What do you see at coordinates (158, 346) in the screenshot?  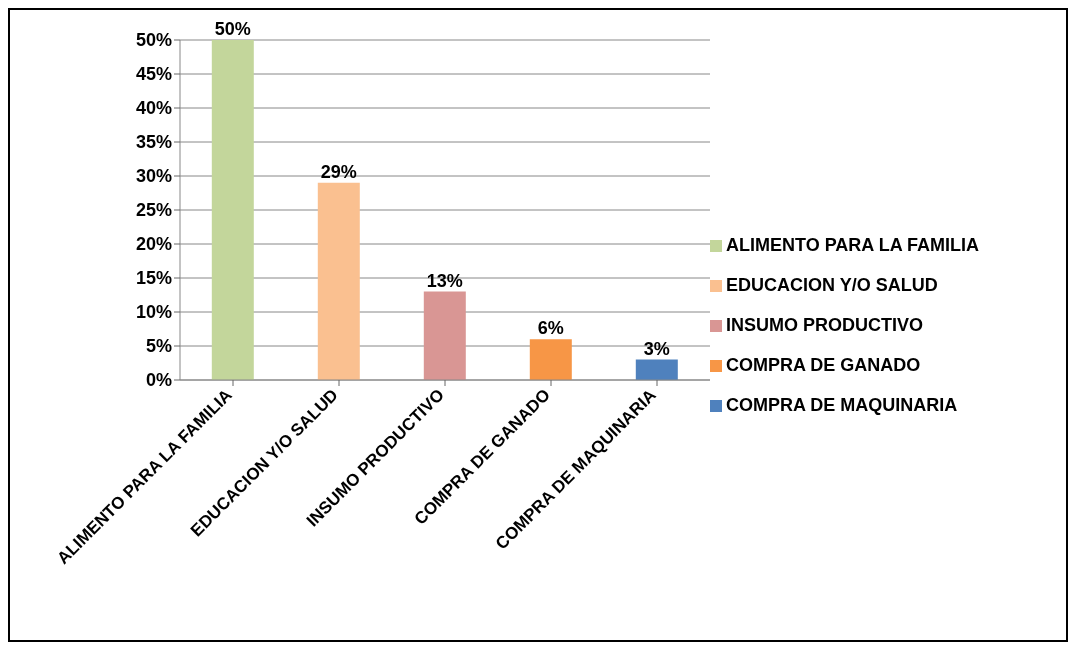 I see `y-tick-label: 5%` at bounding box center [158, 346].